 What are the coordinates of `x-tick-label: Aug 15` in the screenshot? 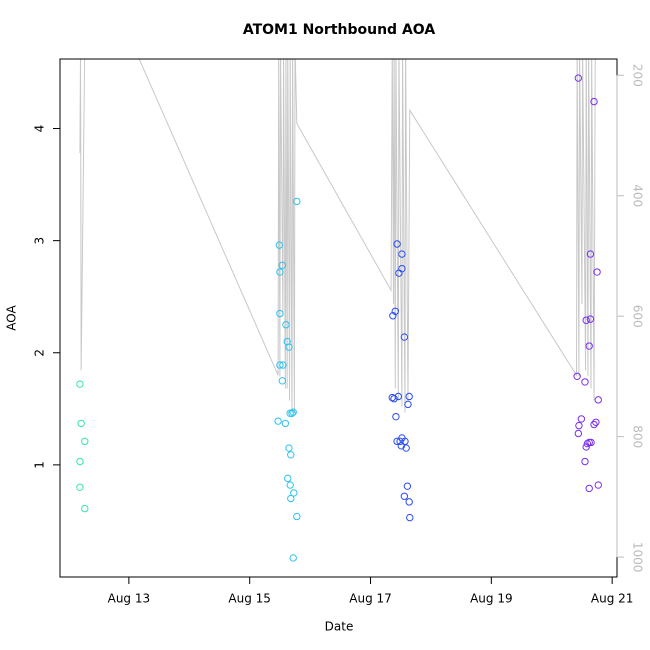 It's located at (249, 599).